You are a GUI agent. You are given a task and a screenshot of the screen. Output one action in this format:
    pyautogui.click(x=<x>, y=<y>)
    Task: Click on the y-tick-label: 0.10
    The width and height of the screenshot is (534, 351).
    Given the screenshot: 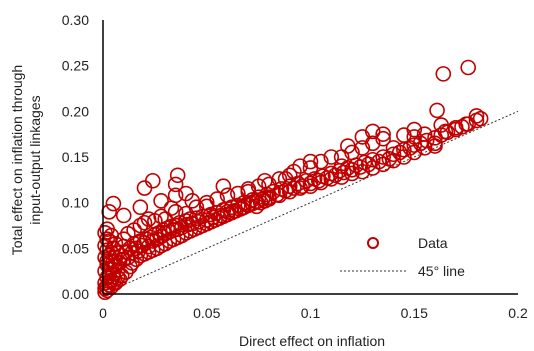 What is the action you would take?
    pyautogui.click(x=75, y=203)
    